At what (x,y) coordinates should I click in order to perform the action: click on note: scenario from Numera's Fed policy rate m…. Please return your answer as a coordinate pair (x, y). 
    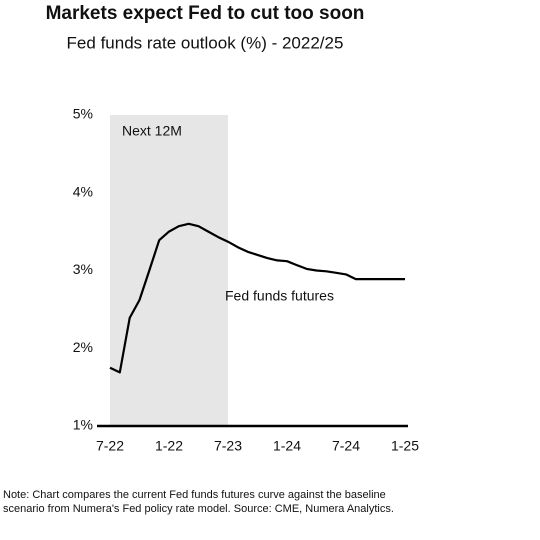
    Looking at the image, I should click on (198, 509).